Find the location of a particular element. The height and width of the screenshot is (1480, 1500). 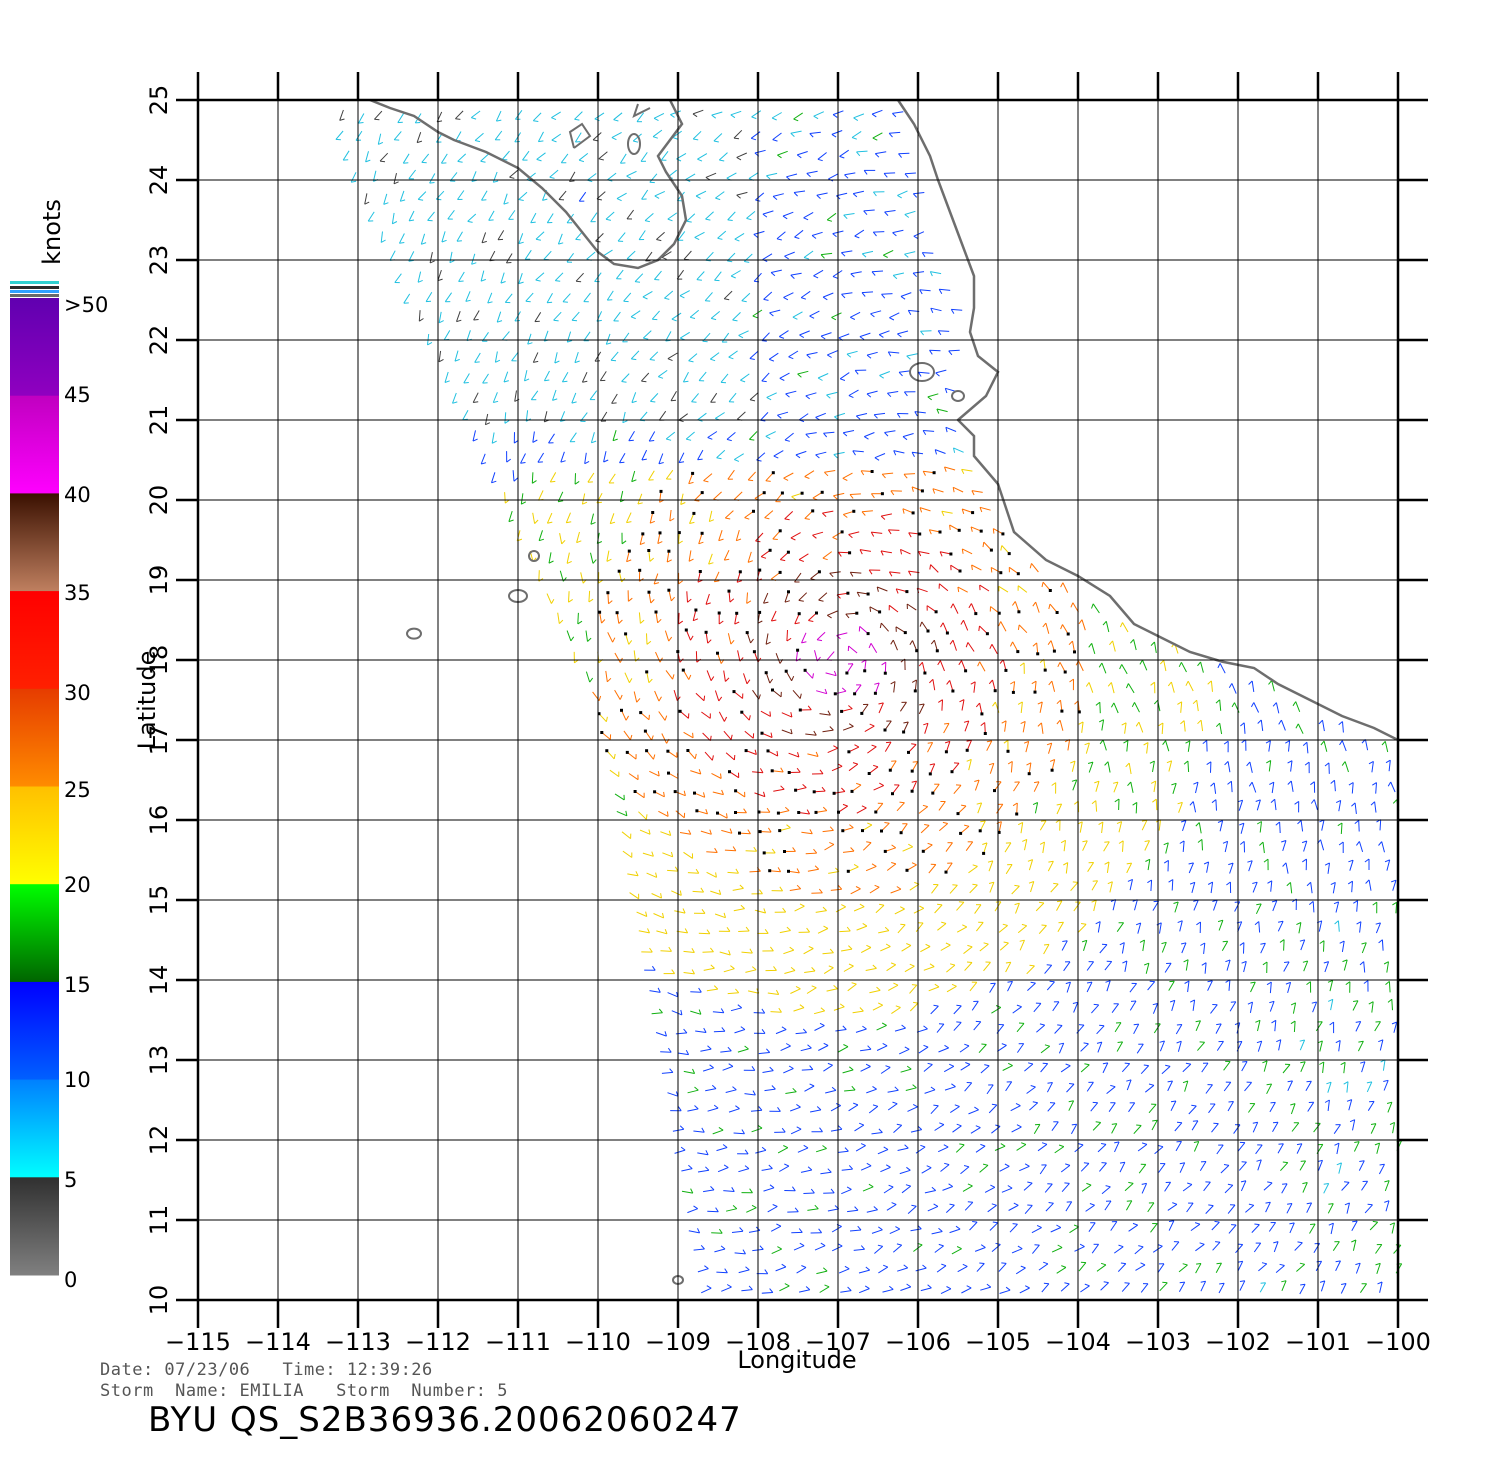

longitude-tick-label: −115 is located at coordinates (198, 1342).